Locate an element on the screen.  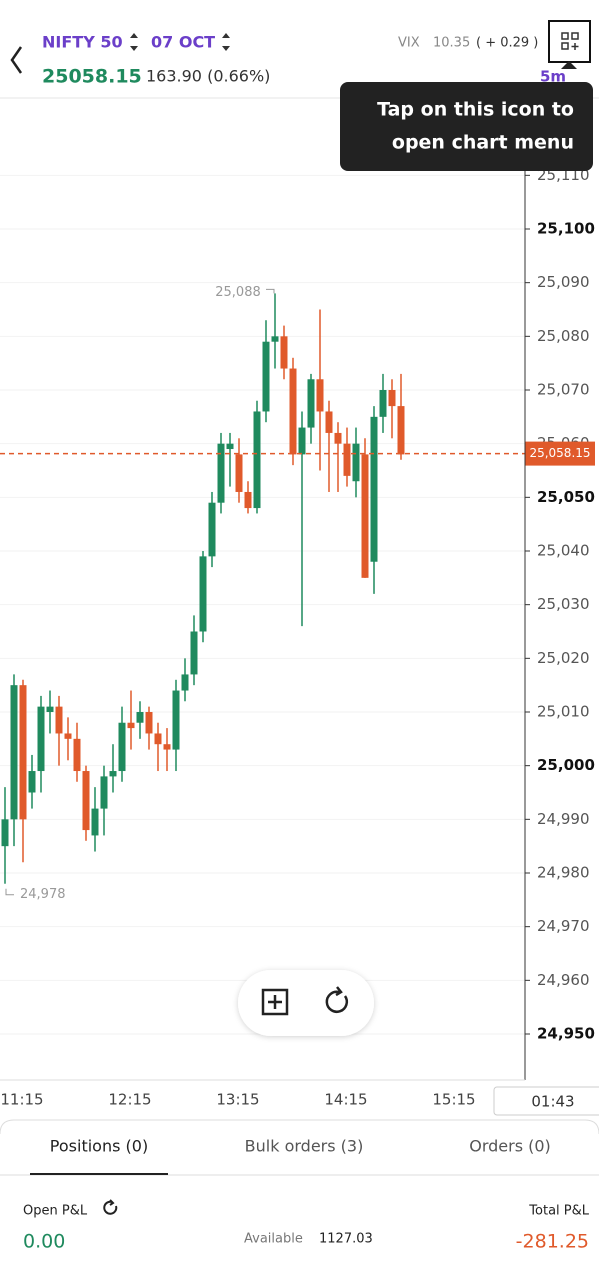
y-tick-label: 25,010 is located at coordinates (563, 712).